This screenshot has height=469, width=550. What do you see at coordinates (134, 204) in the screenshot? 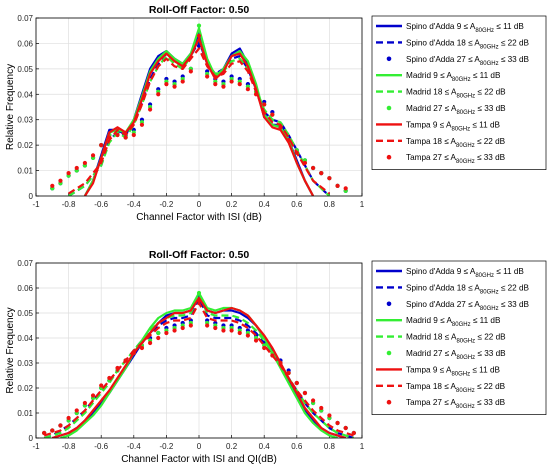
I see `x-tick-label: -0.4` at bounding box center [134, 204].